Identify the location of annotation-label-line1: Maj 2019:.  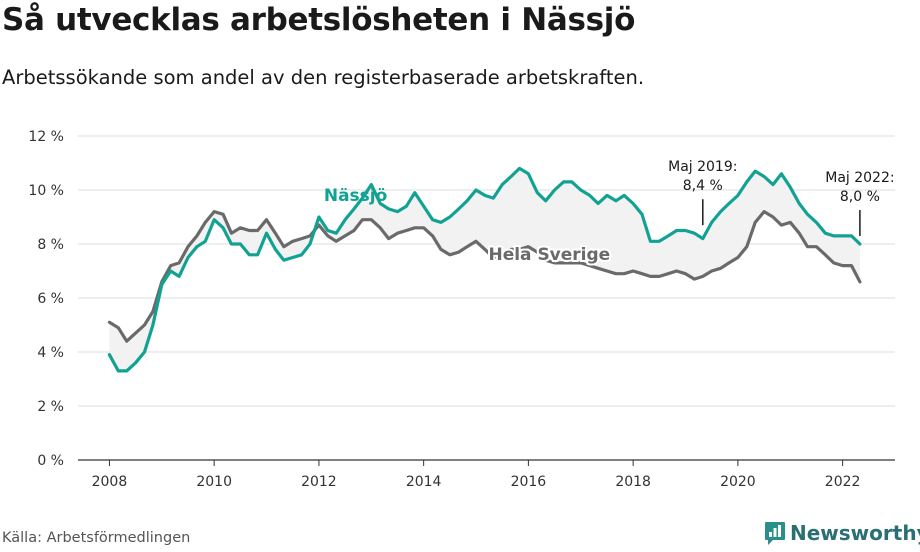
(702, 167).